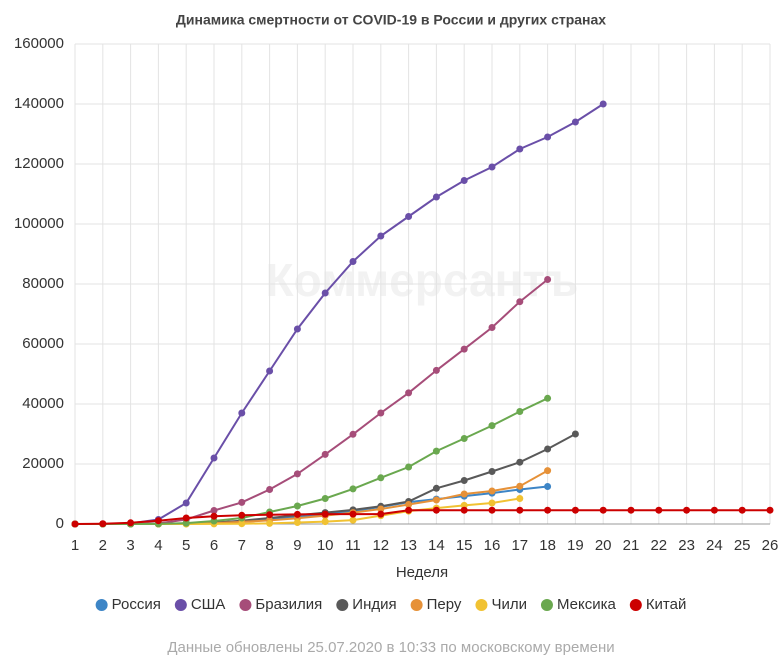 The width and height of the screenshot is (782, 657). What do you see at coordinates (422, 280) in the screenshot?
I see `watermark: Коммерсантъ` at bounding box center [422, 280].